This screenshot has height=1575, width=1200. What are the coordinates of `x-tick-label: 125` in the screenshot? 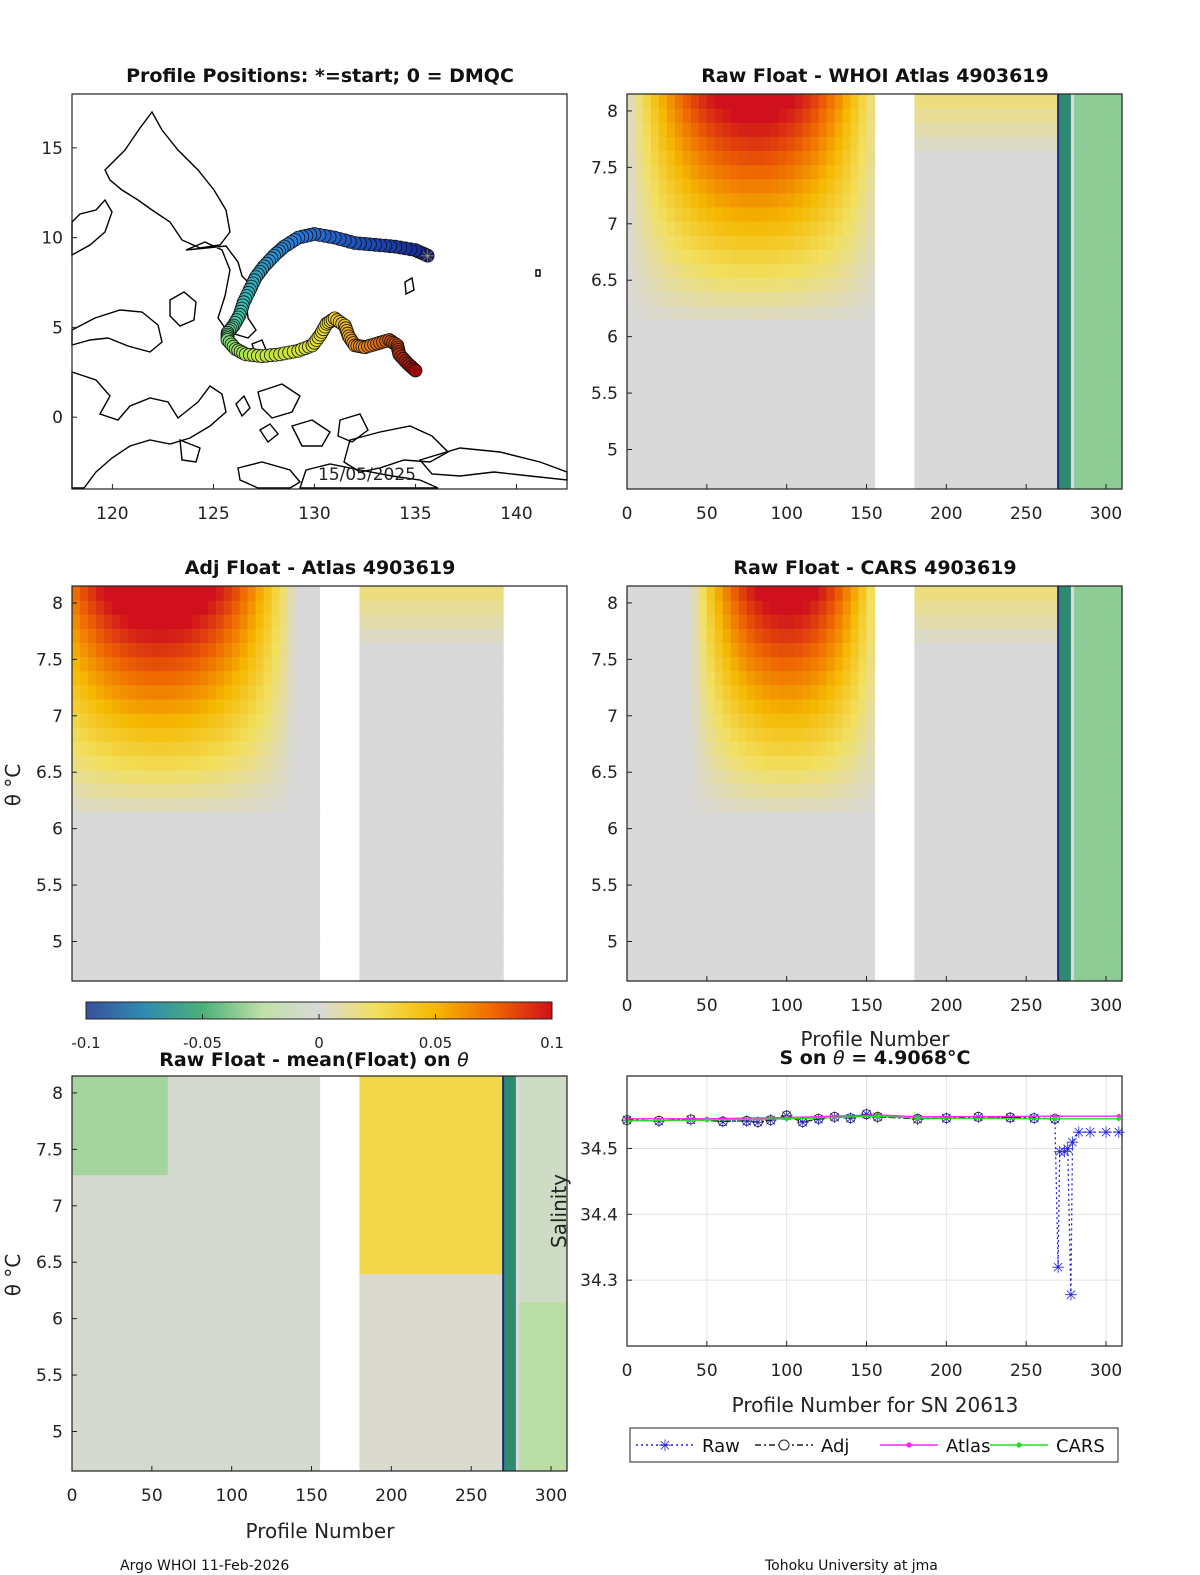 It's located at (213, 514).